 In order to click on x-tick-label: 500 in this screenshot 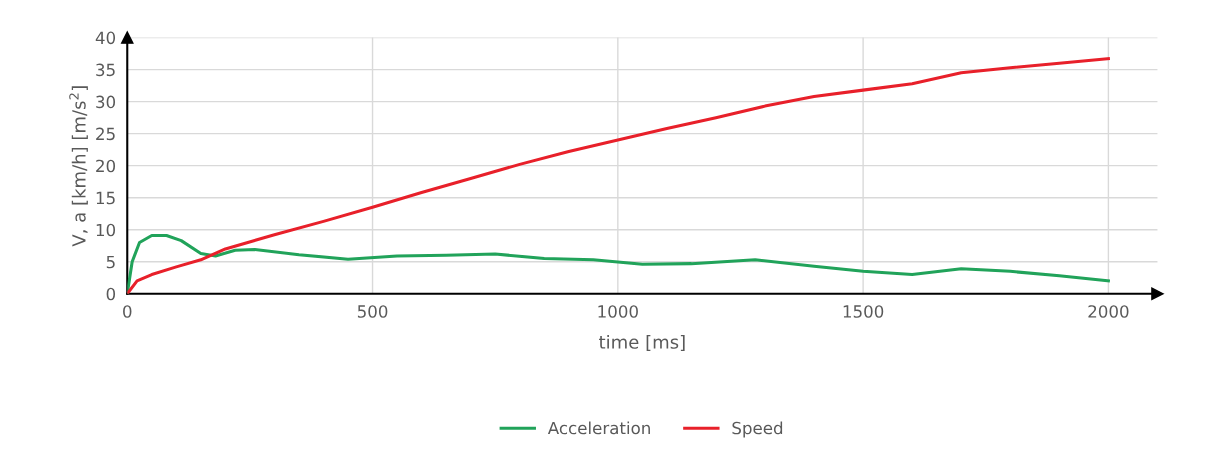, I will do `click(372, 311)`.